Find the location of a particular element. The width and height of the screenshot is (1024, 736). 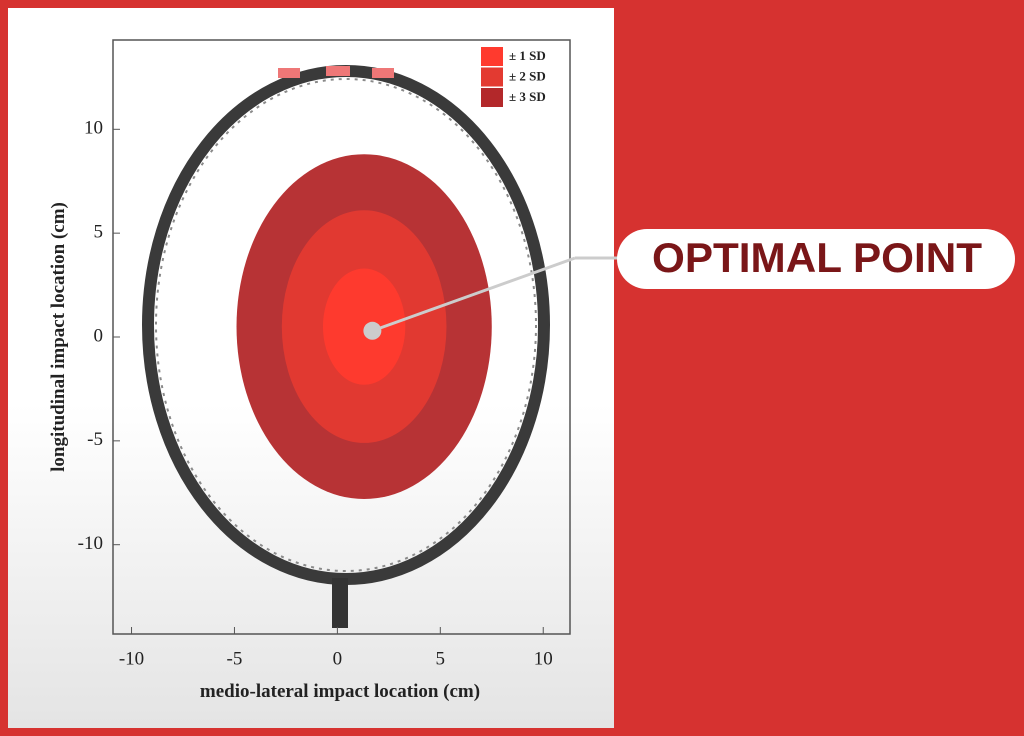

y-axis-label: longitudinal impact location (cm) is located at coordinates (58, 337).